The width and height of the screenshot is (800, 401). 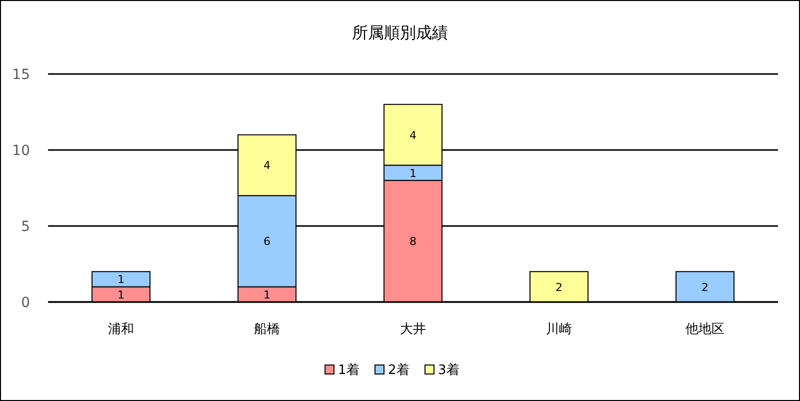 I want to click on legend-label: 1着, so click(x=349, y=370).